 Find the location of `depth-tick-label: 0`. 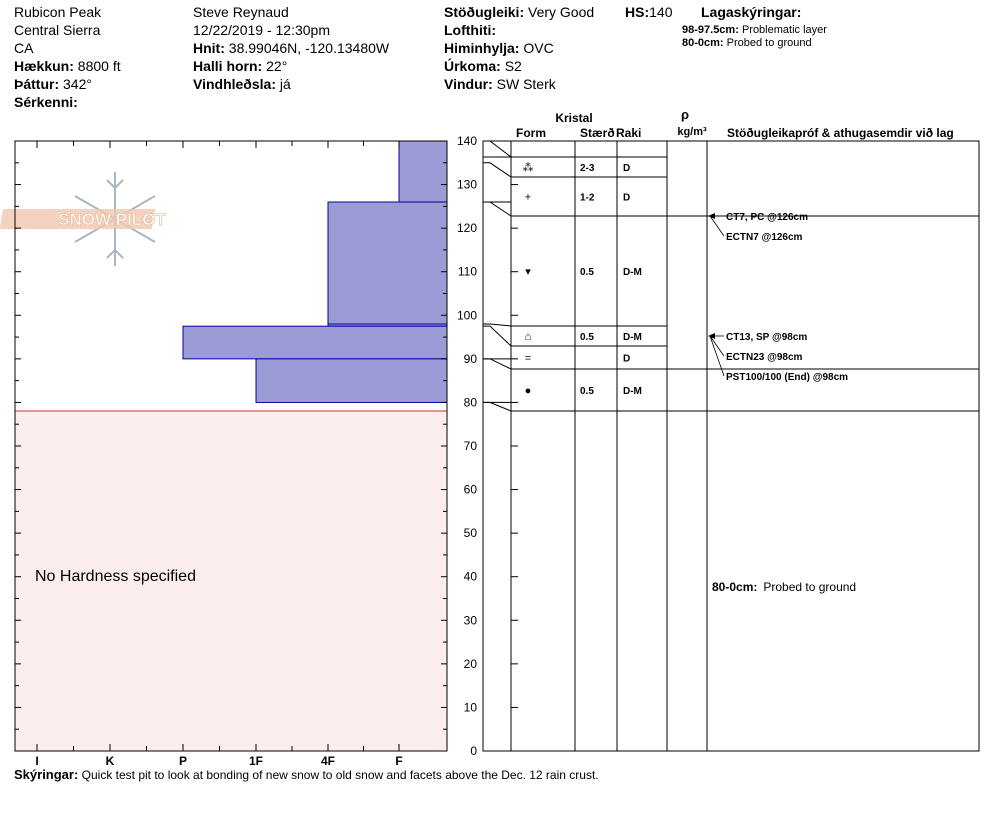

depth-tick-label: 0 is located at coordinates (473, 751).